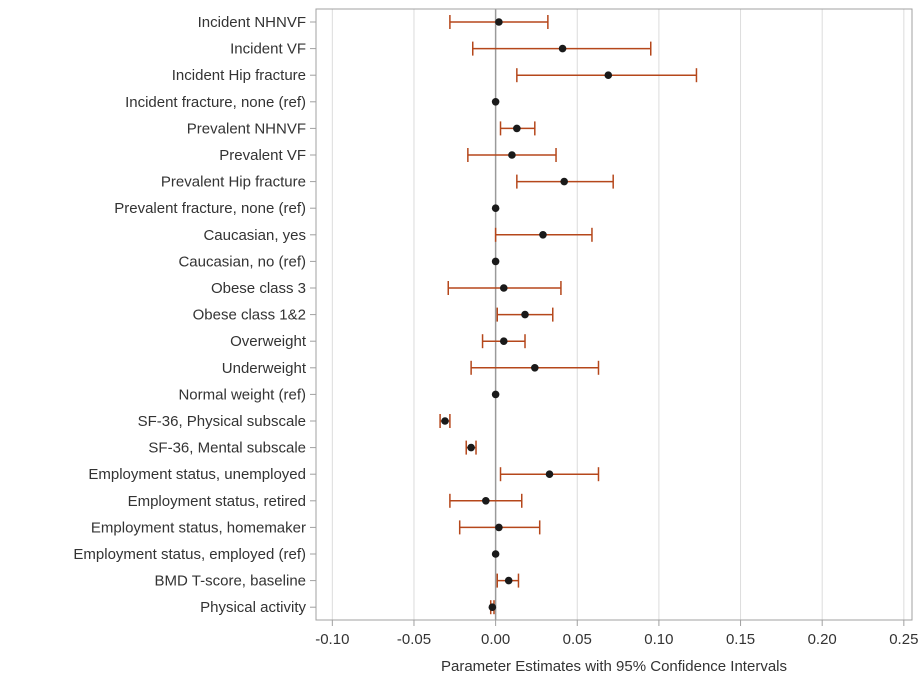 This screenshot has width=921, height=683. Describe the element at coordinates (658, 639) in the screenshot. I see `x-tick-label: 0.10` at that location.